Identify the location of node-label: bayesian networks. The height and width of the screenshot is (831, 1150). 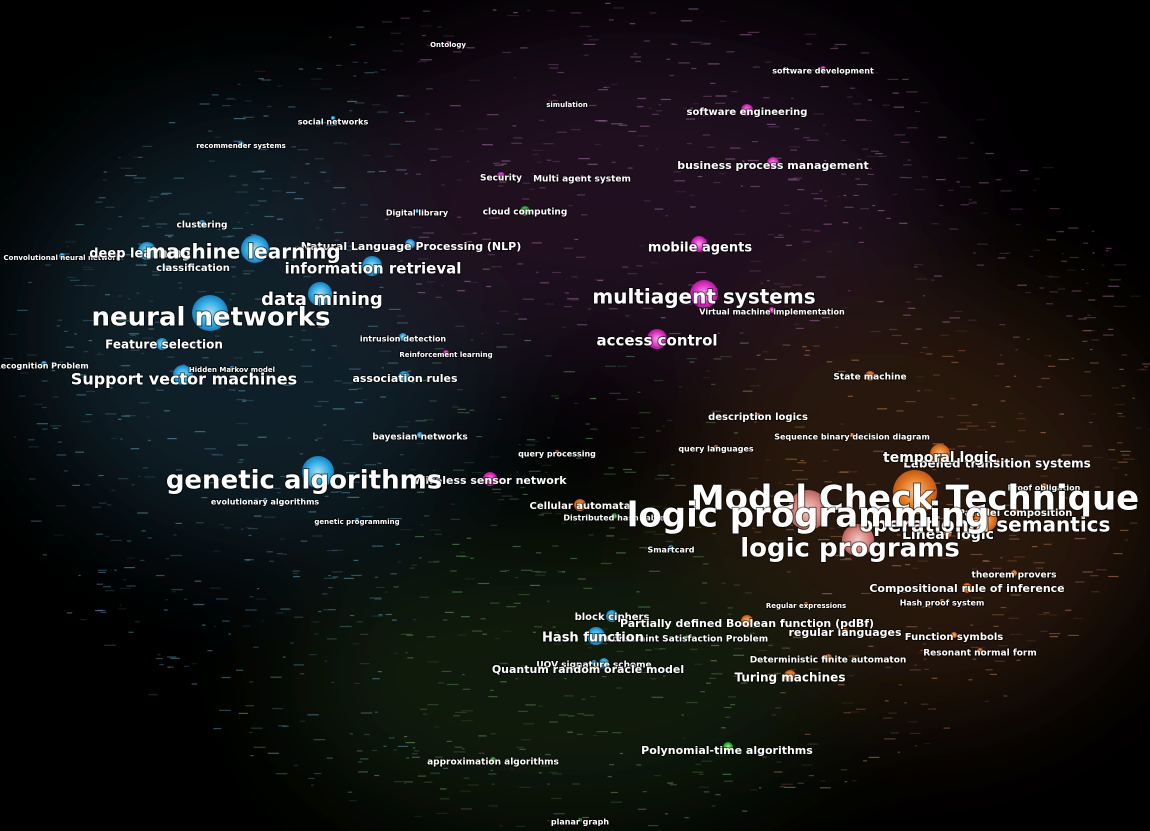
(419, 438).